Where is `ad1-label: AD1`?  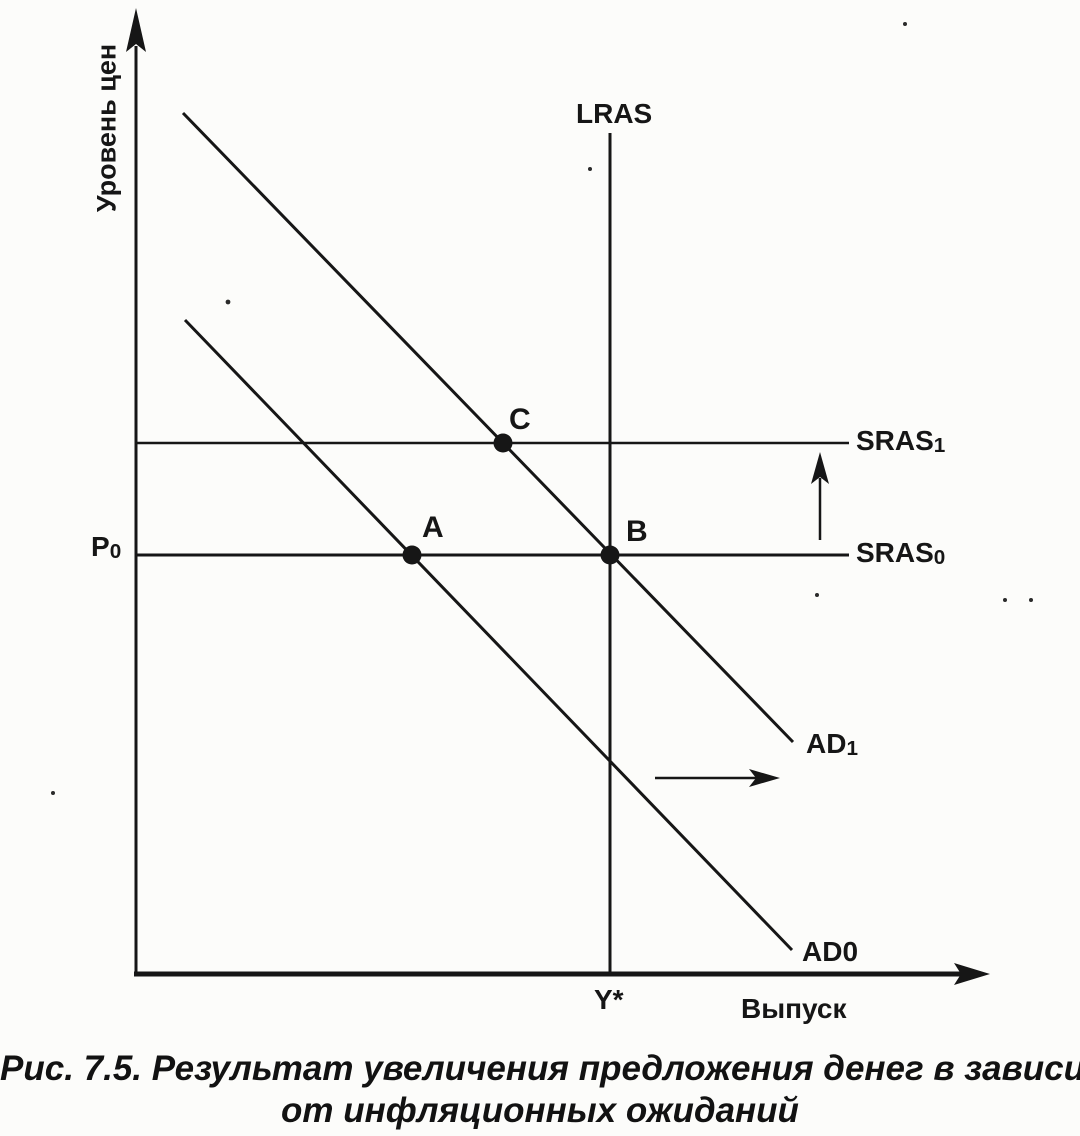 ad1-label: AD1 is located at coordinates (832, 744).